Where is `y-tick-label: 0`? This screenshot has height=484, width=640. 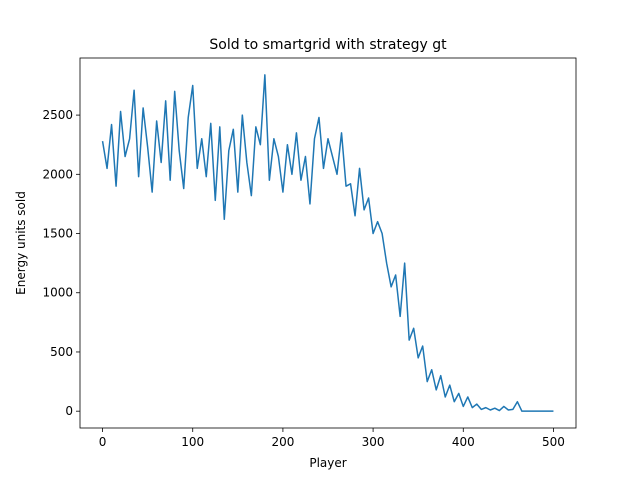
y-tick-label: 0 is located at coordinates (69, 411).